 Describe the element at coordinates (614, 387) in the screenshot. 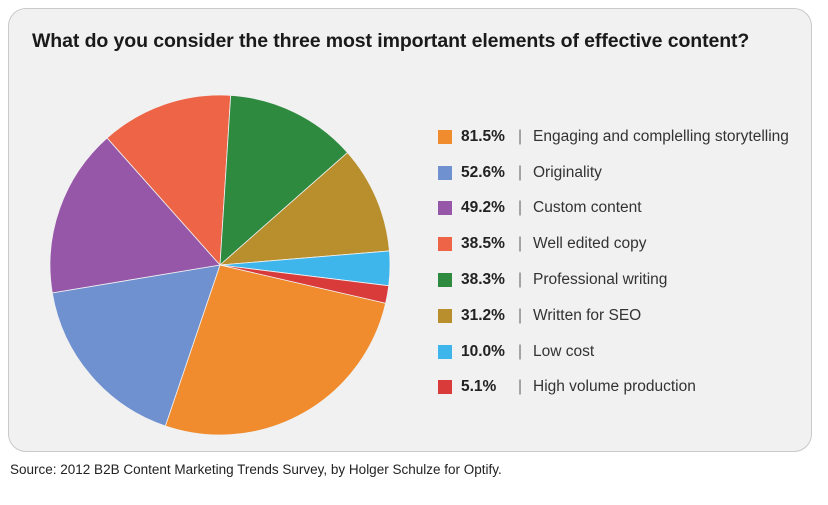

I see `legend-label: High volume production` at that location.